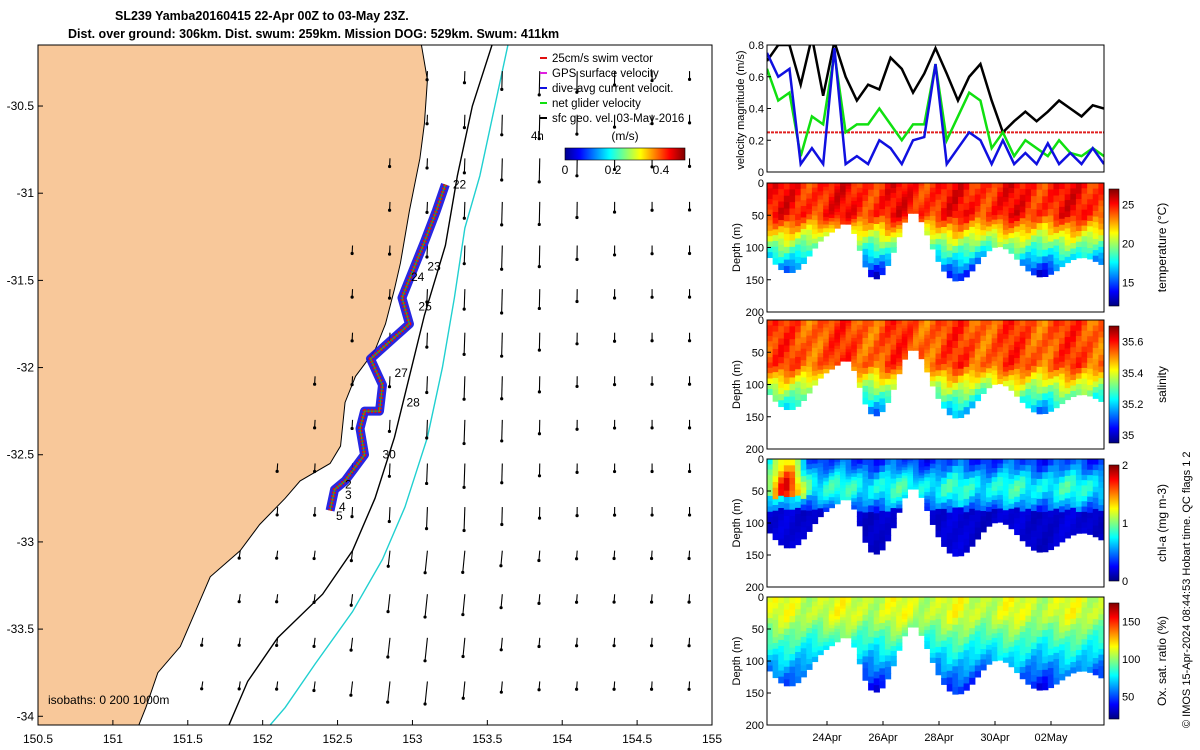 Image resolution: width=1200 pixels, height=750 pixels. What do you see at coordinates (755, 313) in the screenshot?
I see `section-ytick-label: 200` at bounding box center [755, 313].